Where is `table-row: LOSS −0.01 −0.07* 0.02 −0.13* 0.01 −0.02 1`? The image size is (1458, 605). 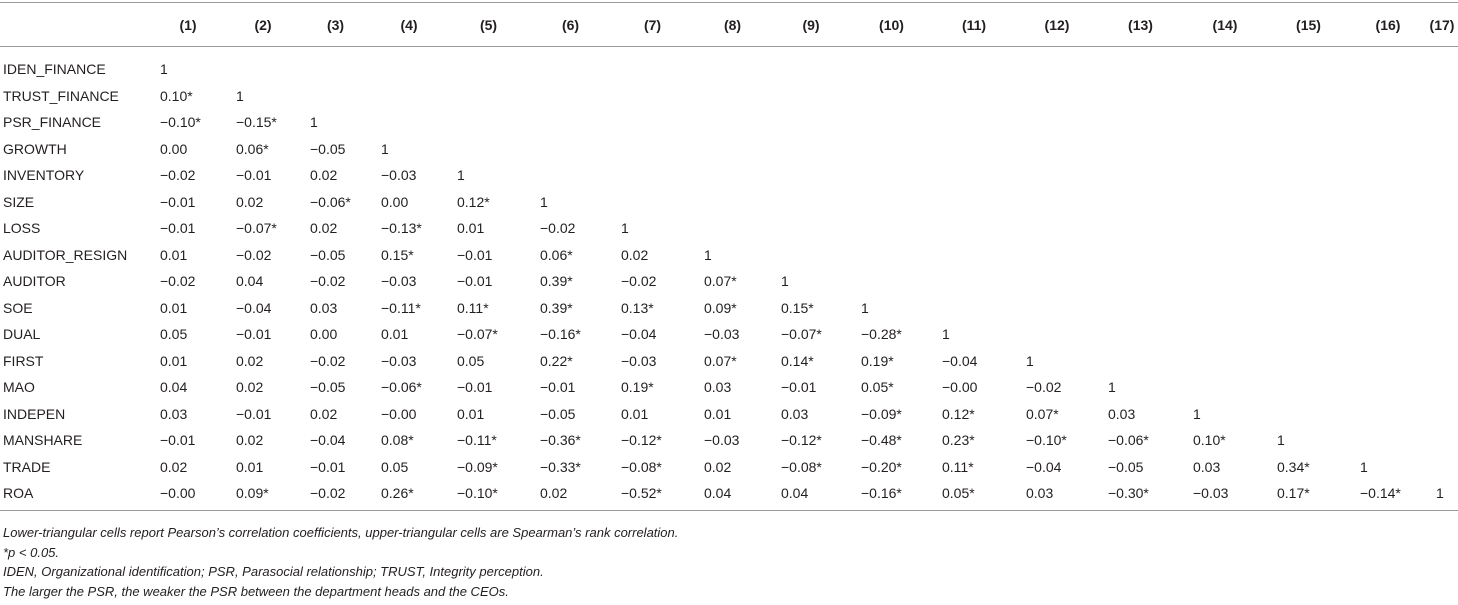 table-row: LOSS −0.01 −0.07* 0.02 −0.13* 0.01 −0.02 1 is located at coordinates (729, 228).